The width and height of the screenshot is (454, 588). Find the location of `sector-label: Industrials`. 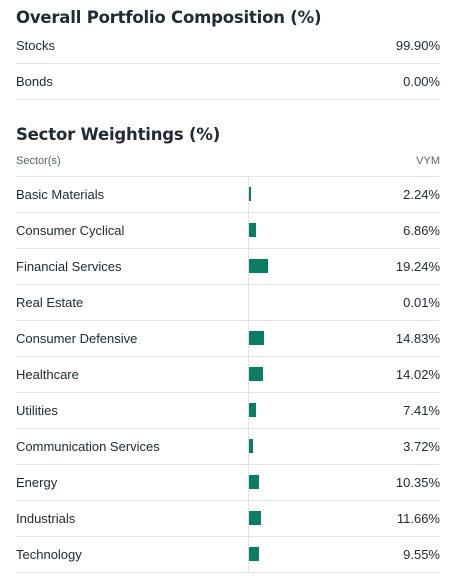

sector-label: Industrials is located at coordinates (46, 518).